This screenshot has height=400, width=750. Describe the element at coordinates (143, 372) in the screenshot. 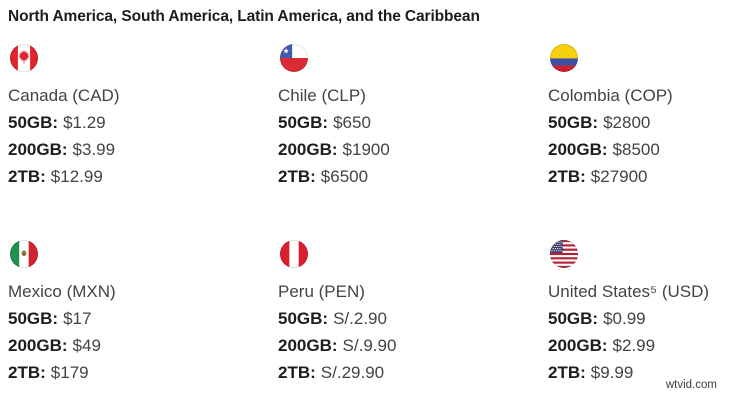

I see `price-row: 2TB: $179` at that location.